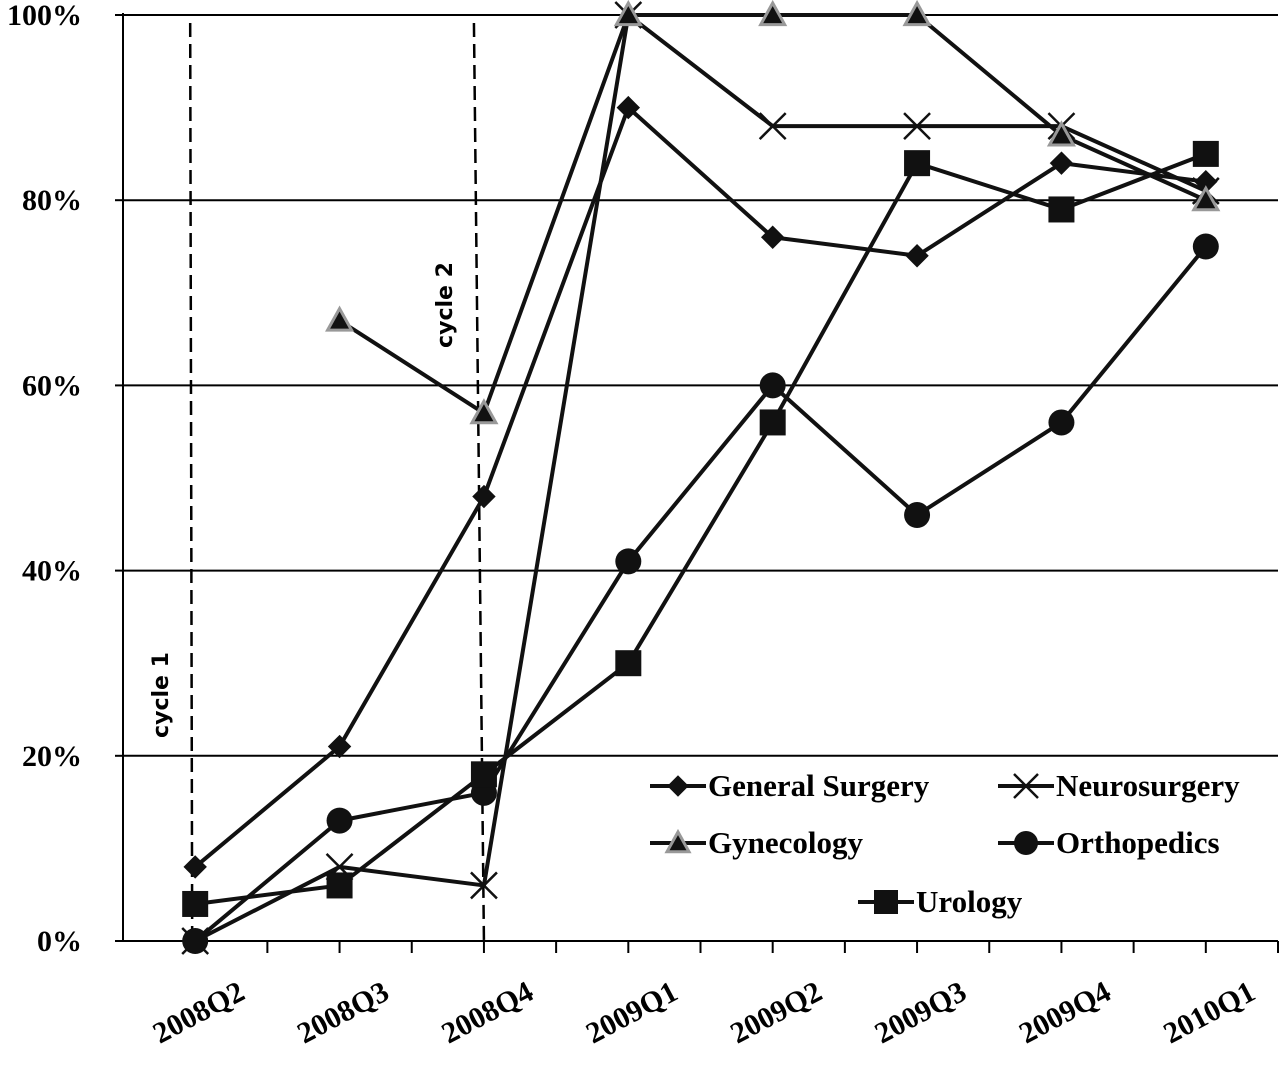 This screenshot has height=1072, width=1280. Describe the element at coordinates (1209, 1012) in the screenshot. I see `x-tick-label: 2010Q1` at that location.